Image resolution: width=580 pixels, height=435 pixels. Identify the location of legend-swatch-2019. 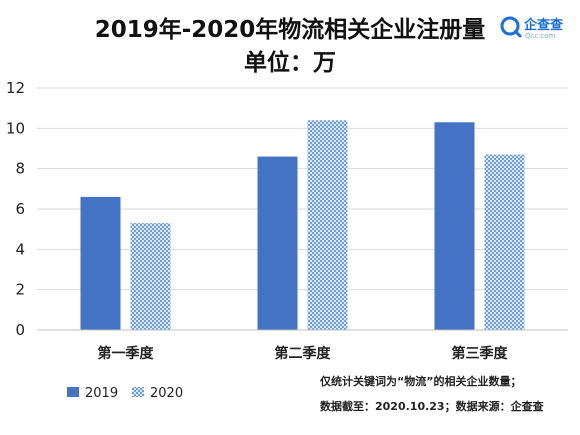
(73, 392).